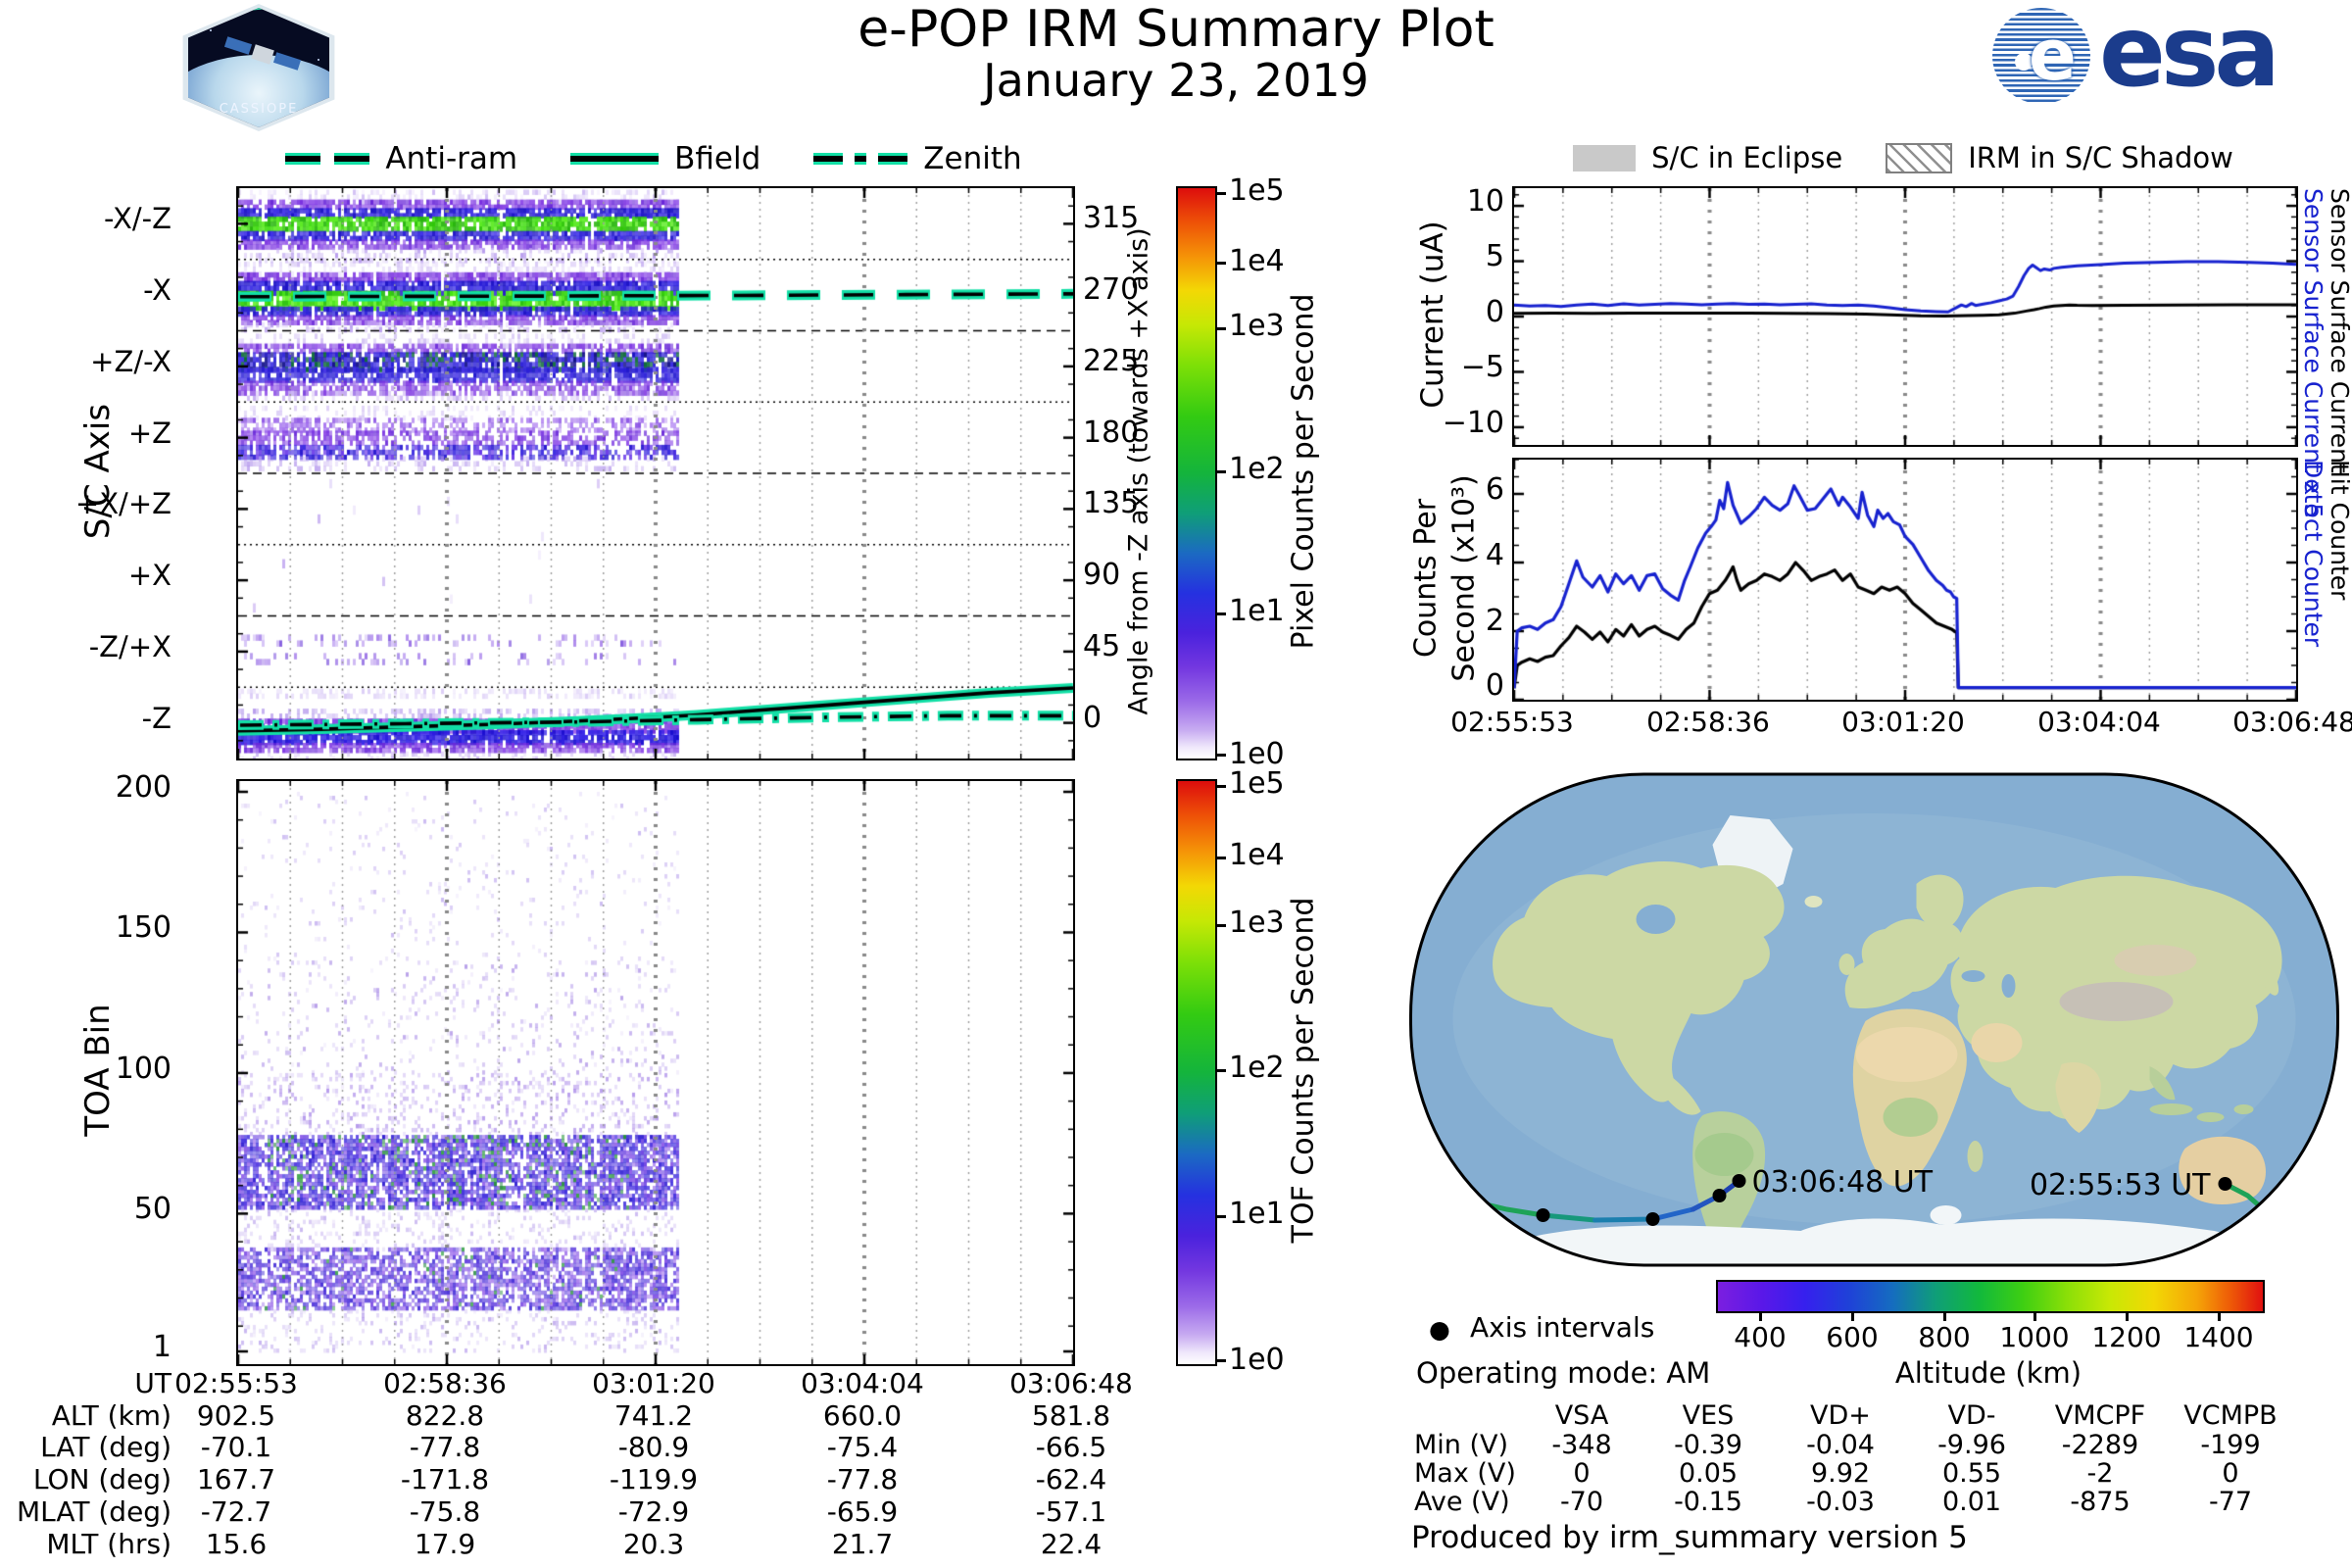  Describe the element at coordinates (1708, 1502) in the screenshot. I see `voltage-cell: -0.15` at that location.